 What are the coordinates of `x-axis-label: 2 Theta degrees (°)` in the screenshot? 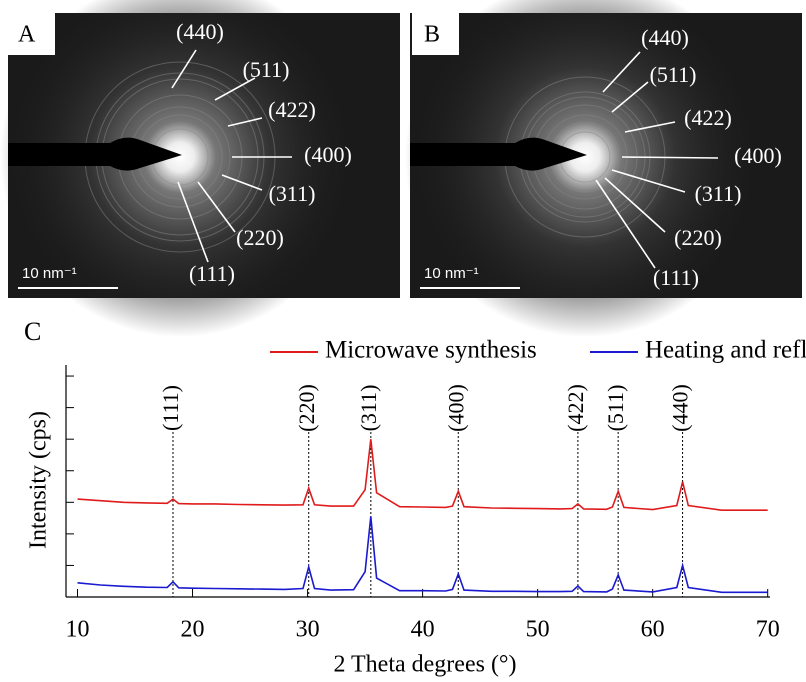 It's located at (424, 665).